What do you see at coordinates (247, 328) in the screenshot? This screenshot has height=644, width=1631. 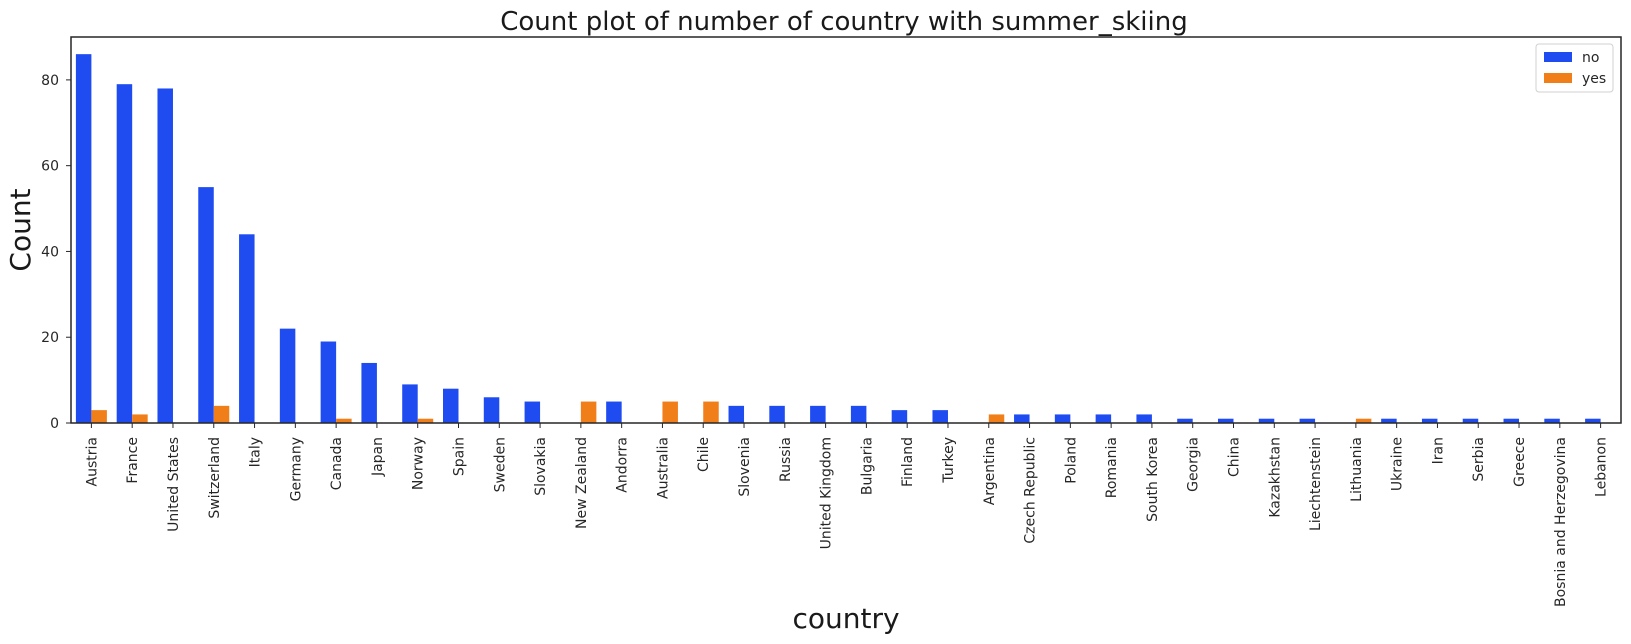 I see `bar-no-italy` at bounding box center [247, 328].